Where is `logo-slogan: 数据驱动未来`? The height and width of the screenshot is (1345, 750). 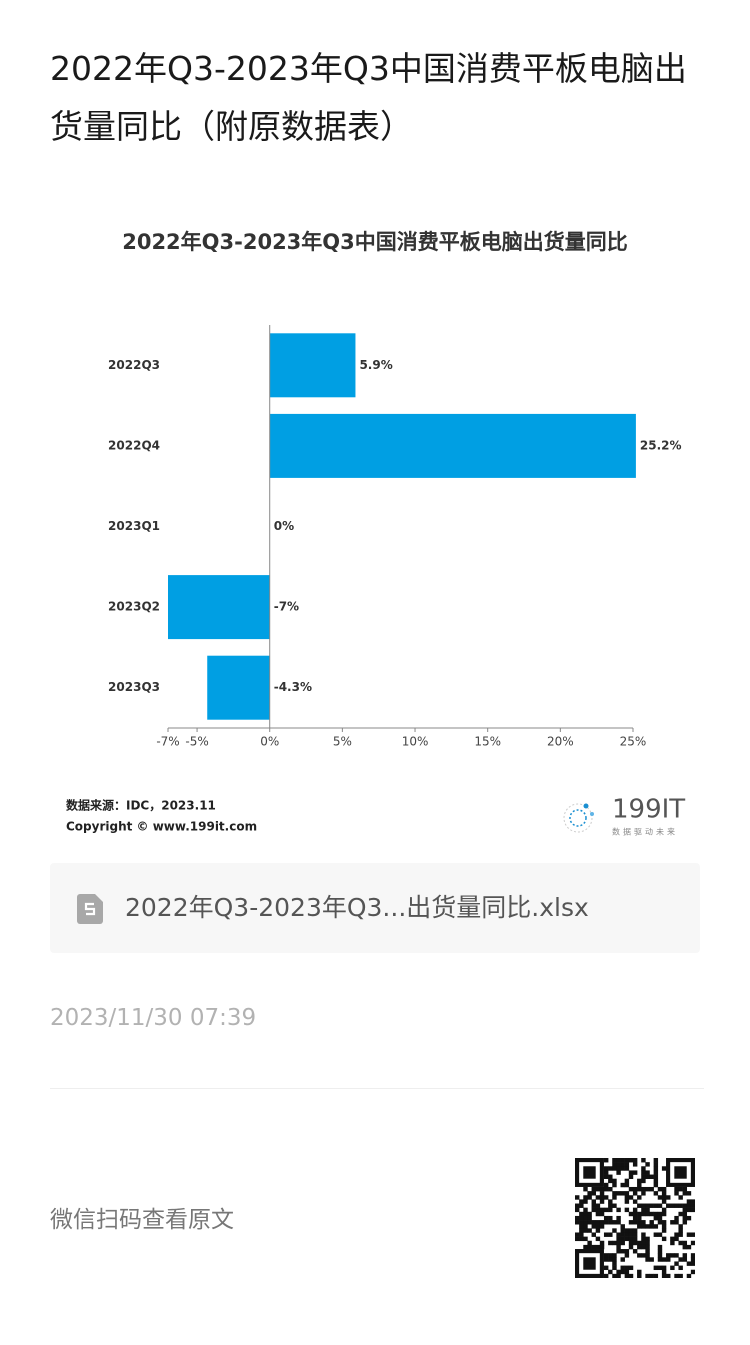
logo-slogan: 数据驱动未来 is located at coordinates (645, 832).